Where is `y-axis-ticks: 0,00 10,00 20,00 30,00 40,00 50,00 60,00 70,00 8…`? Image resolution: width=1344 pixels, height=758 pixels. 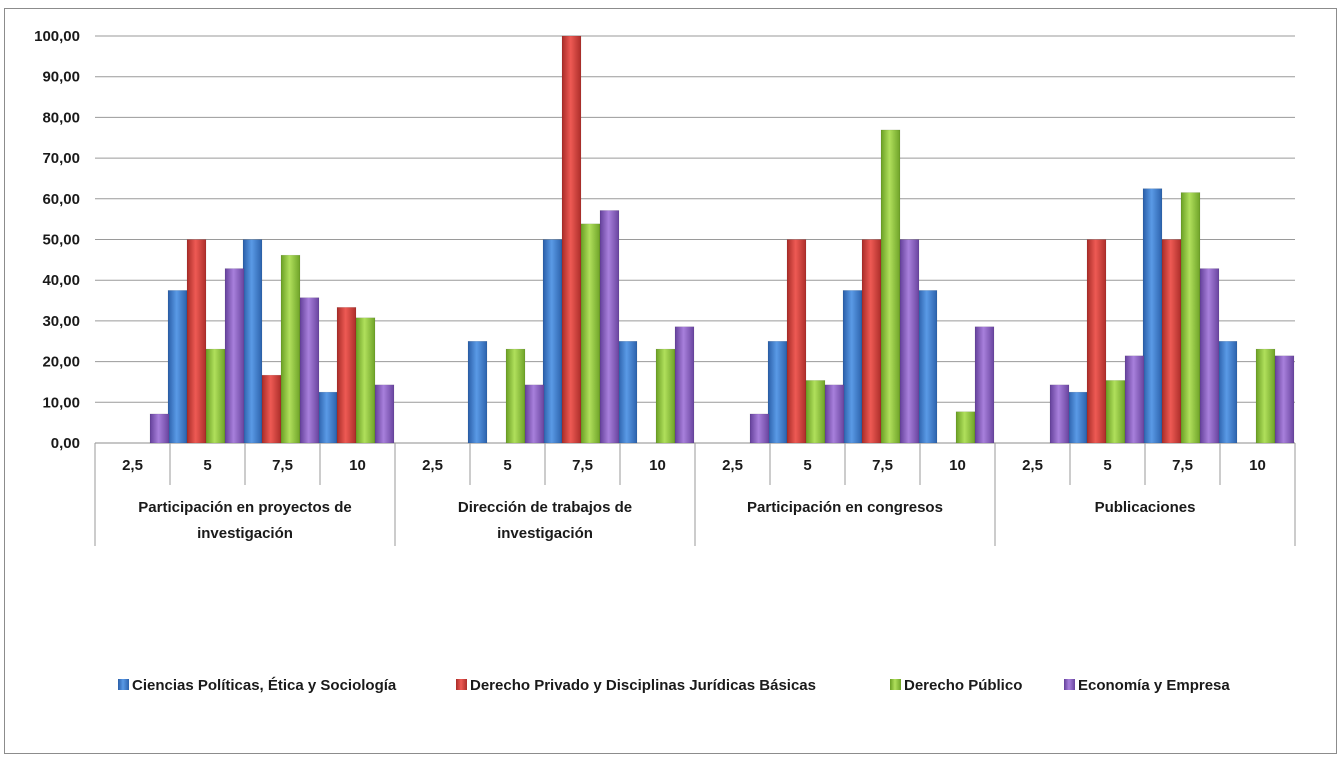
y-axis-ticks: 0,00 10,00 20,00 30,00 40,00 50,00 60,00 70,00 8… is located at coordinates (57, 240).